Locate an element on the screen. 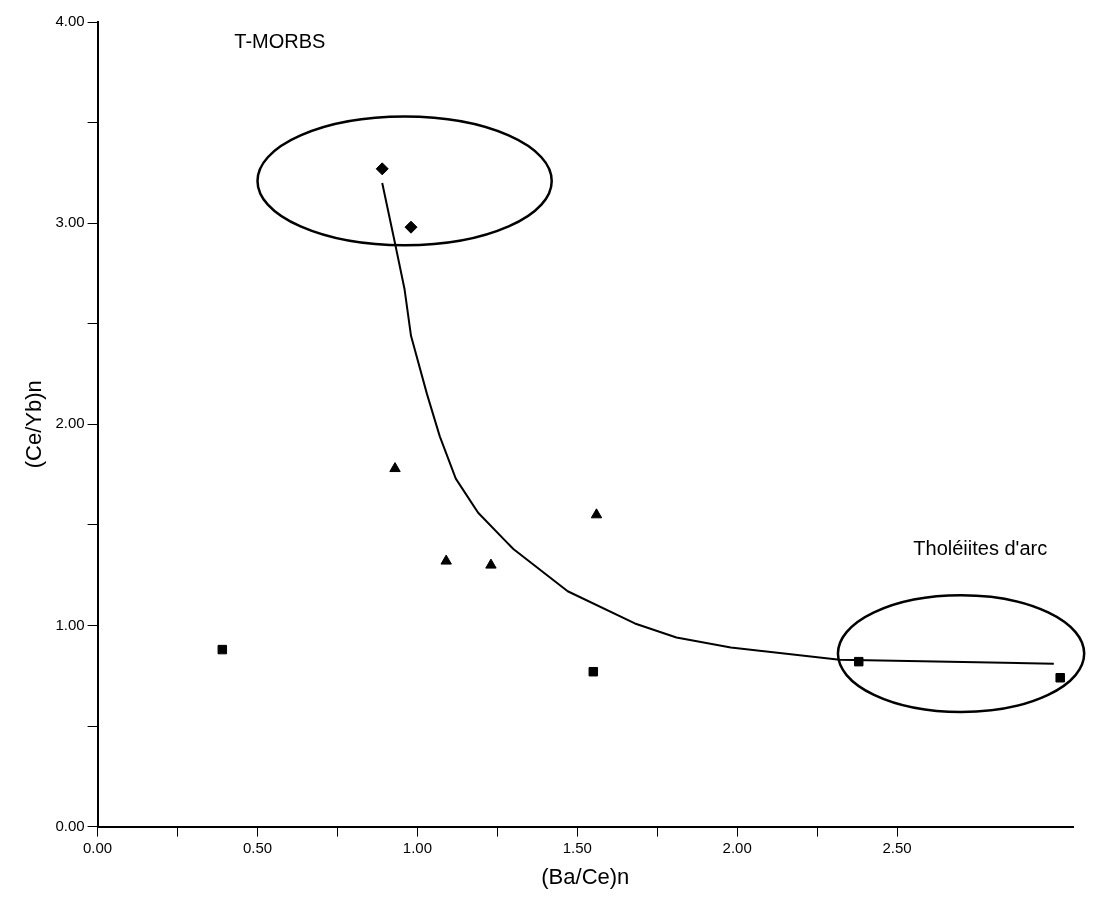  x-tick-label: 0.50 is located at coordinates (257, 847).